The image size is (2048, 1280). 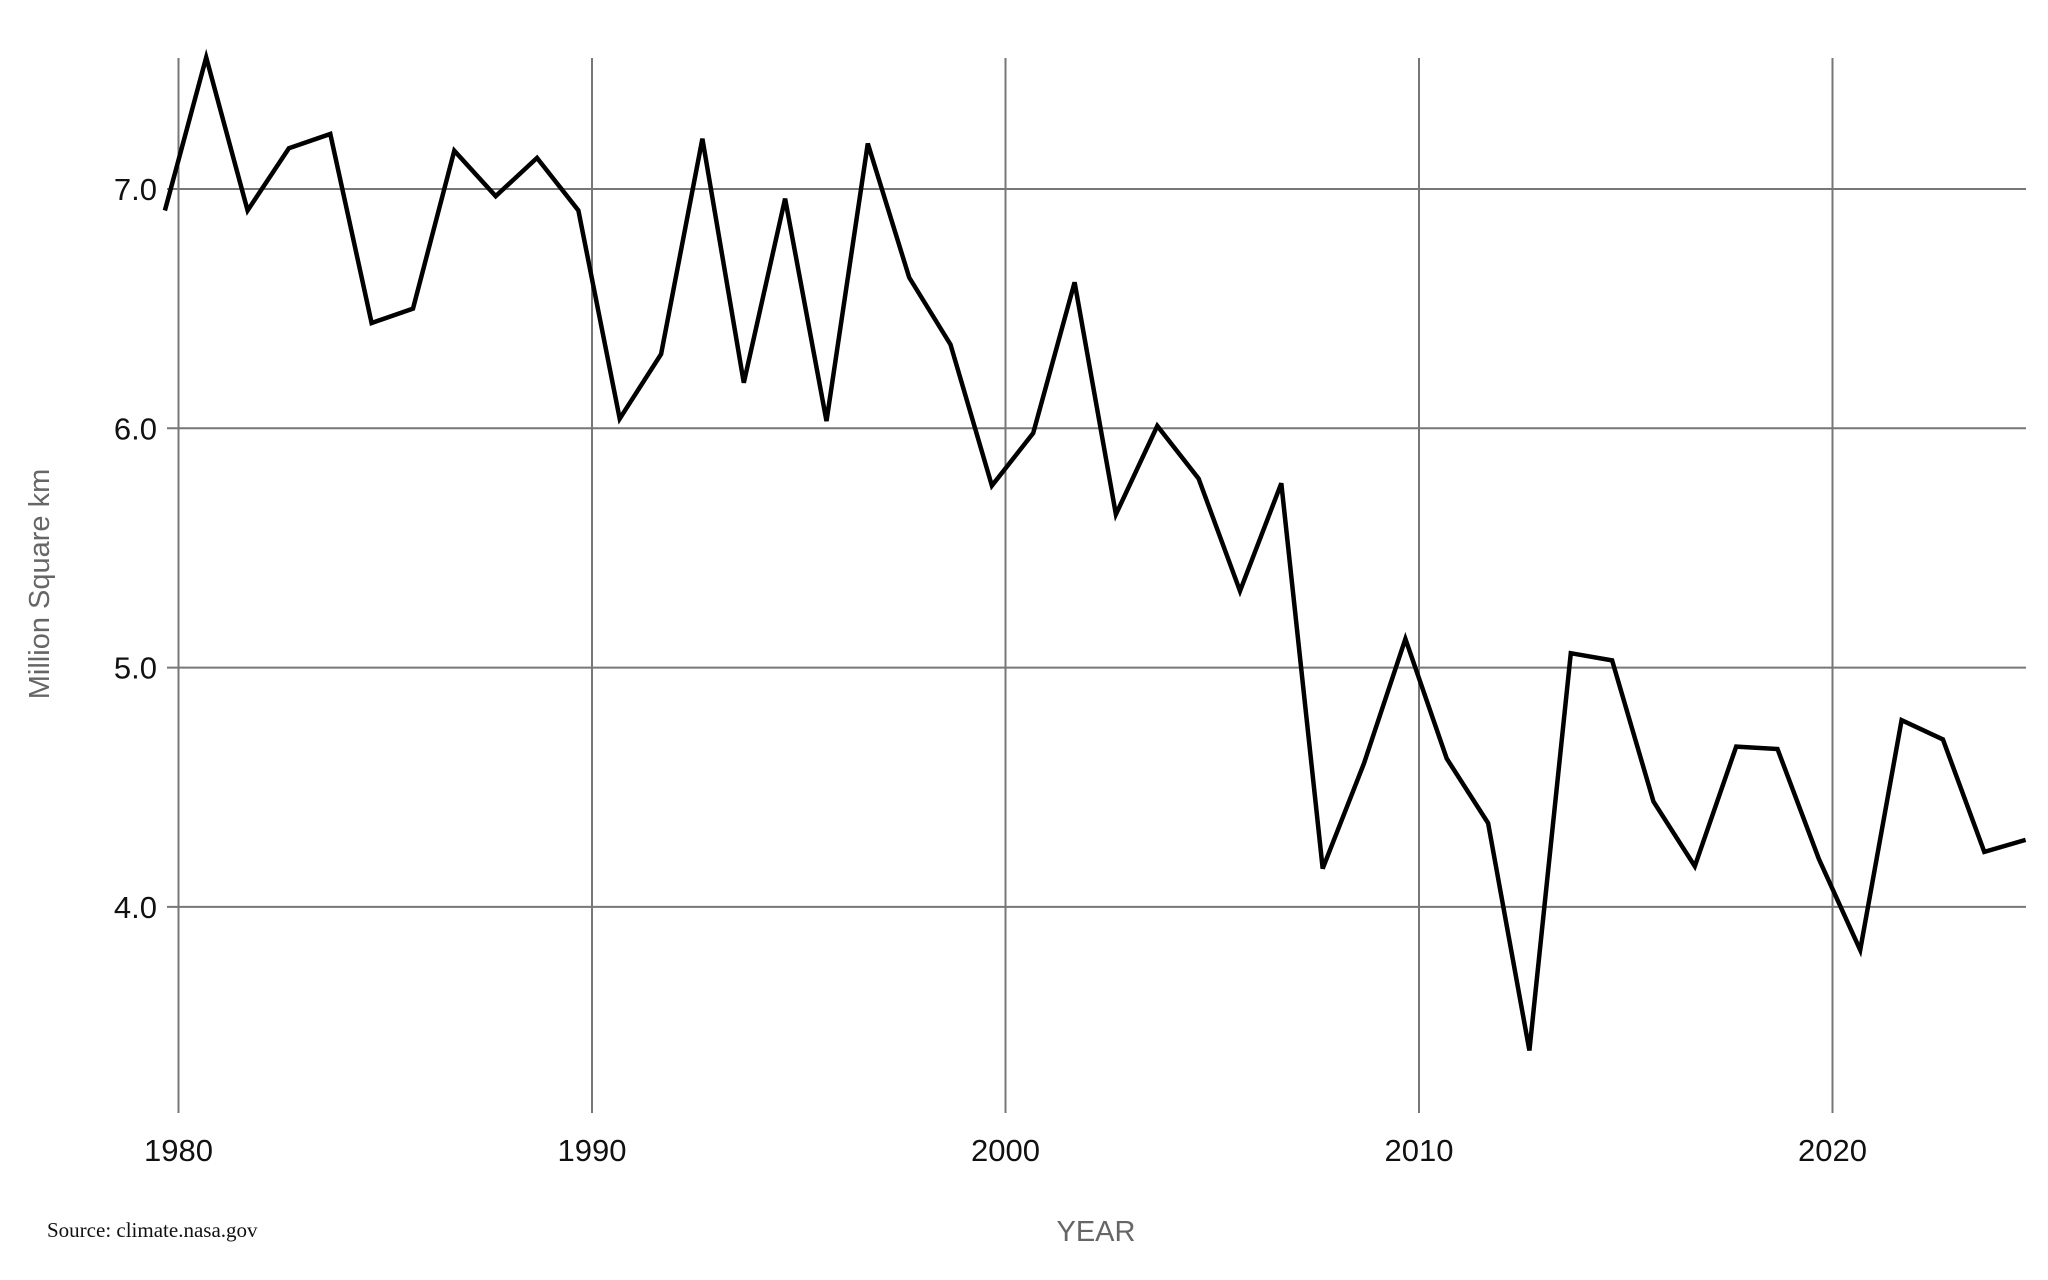 What do you see at coordinates (1832, 1150) in the screenshot?
I see `x-tick-label: 2020` at bounding box center [1832, 1150].